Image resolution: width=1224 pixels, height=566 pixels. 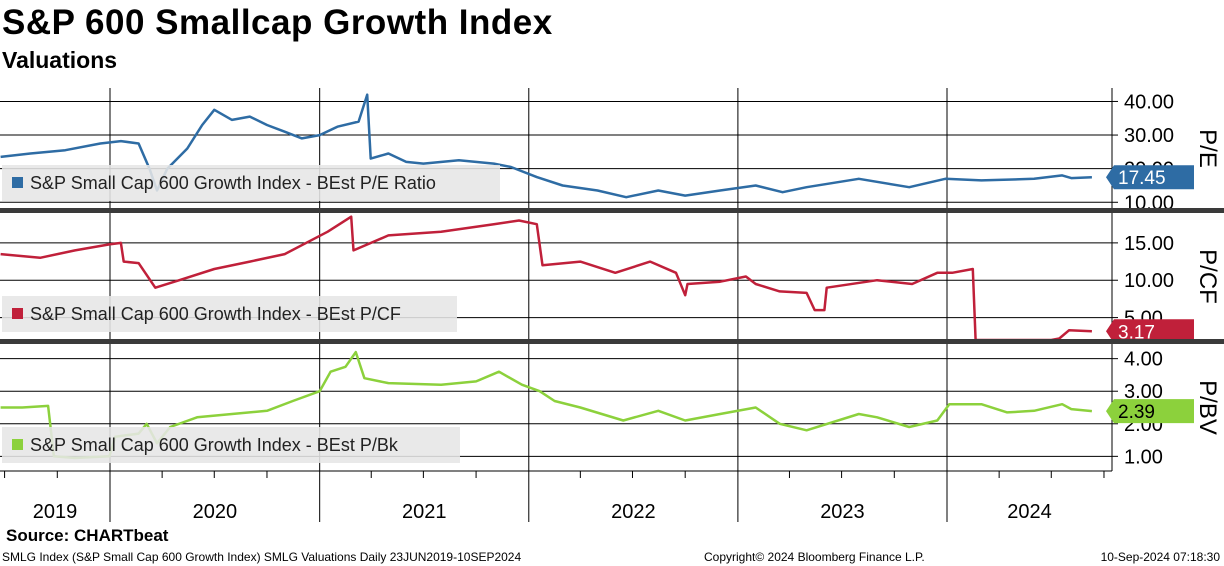 What do you see at coordinates (424, 512) in the screenshot?
I see `x-tick-label: 2021` at bounding box center [424, 512].